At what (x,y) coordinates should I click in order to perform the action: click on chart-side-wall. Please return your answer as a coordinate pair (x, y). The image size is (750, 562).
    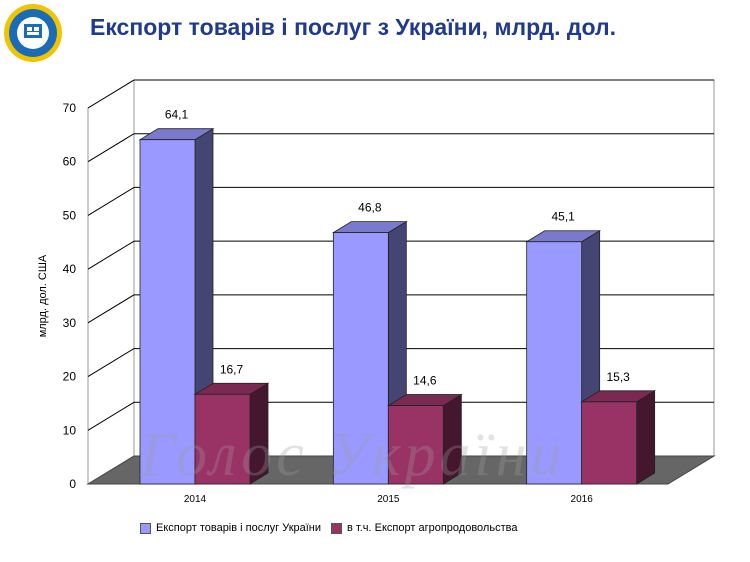
    Looking at the image, I should click on (111, 282).